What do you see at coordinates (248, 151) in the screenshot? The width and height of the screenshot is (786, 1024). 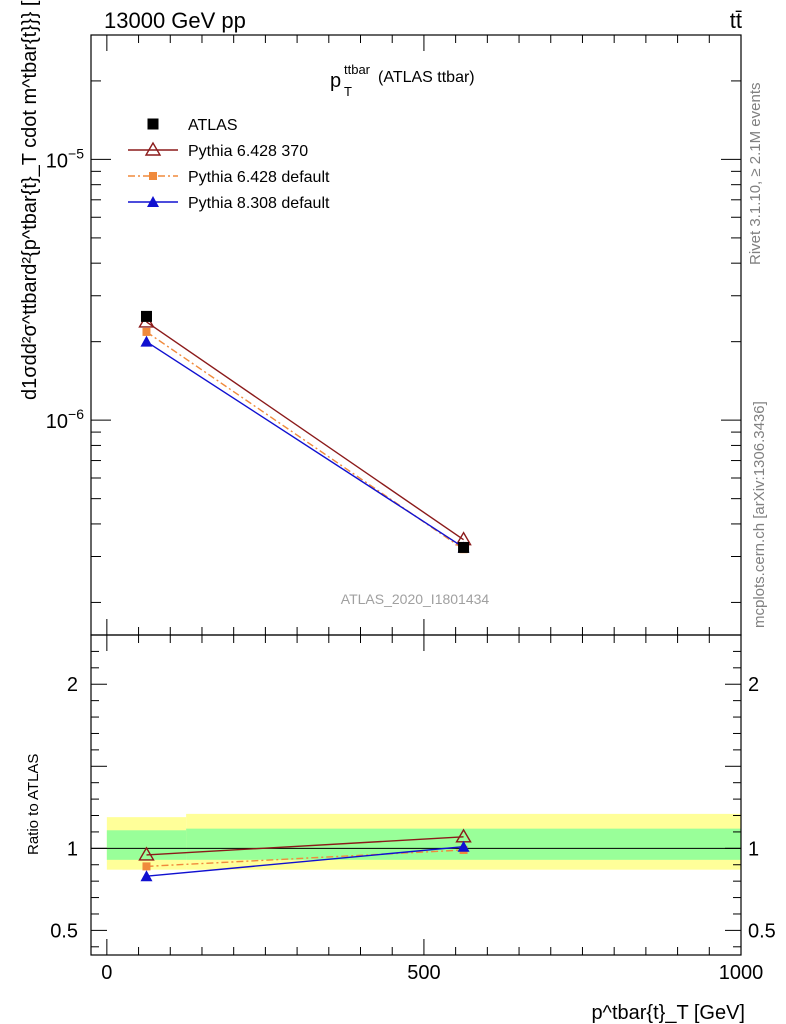 I see `legend-label-pythia-6-428-370: Pythia 6.428 370` at bounding box center [248, 151].